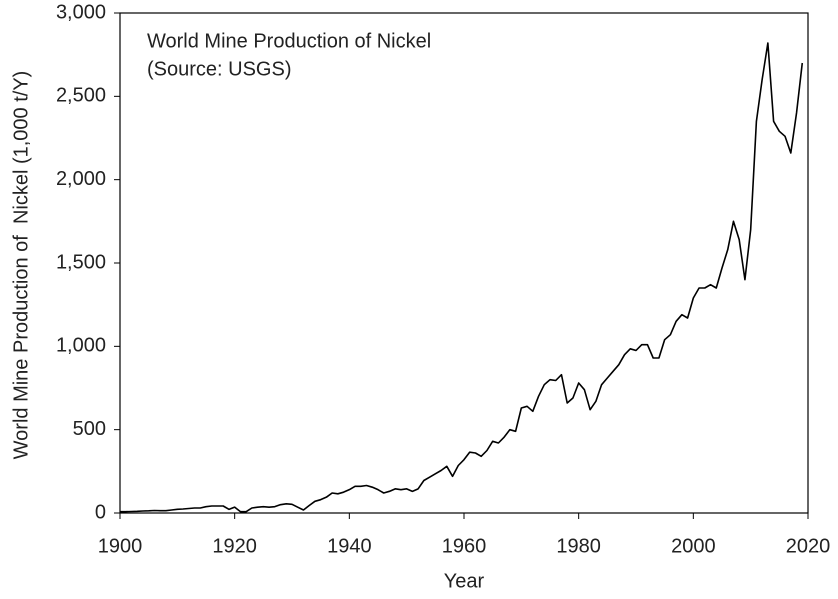  What do you see at coordinates (464, 546) in the screenshot?
I see `x-tick-label: 1960` at bounding box center [464, 546].